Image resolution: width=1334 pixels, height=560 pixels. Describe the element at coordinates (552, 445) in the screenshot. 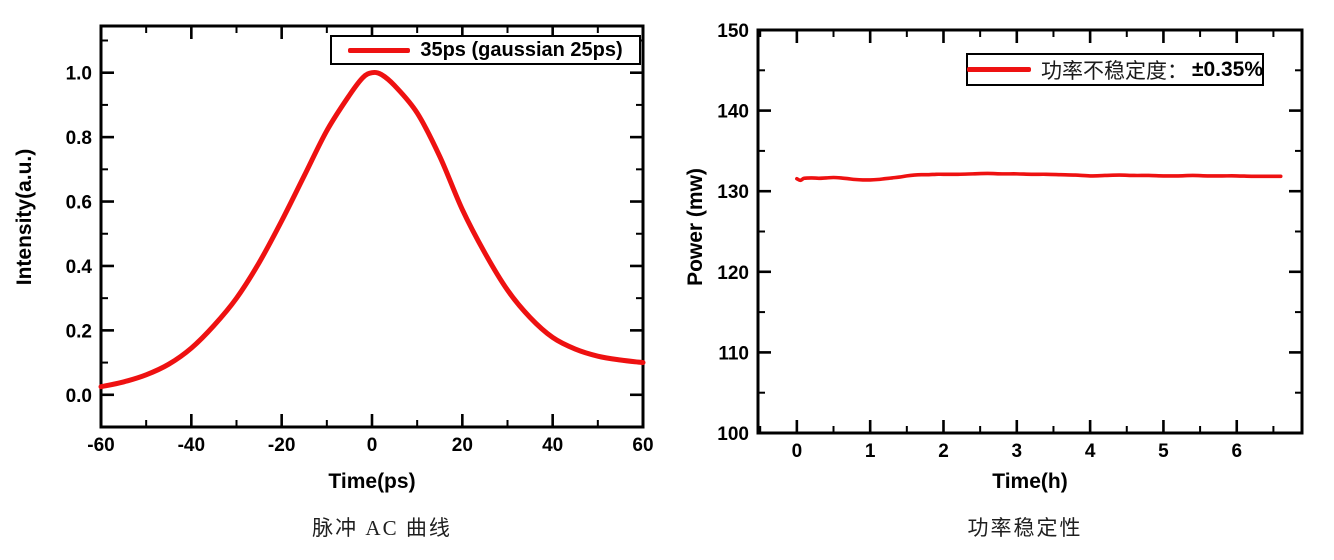

I see `x-tick-label: 40` at that location.